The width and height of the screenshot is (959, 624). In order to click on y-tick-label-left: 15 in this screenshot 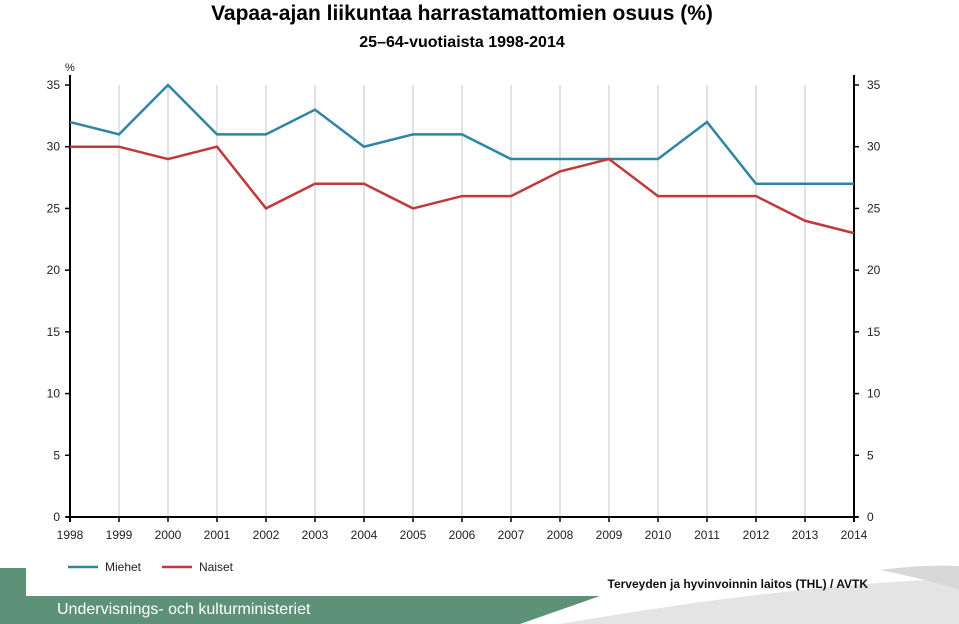, I will do `click(54, 332)`.